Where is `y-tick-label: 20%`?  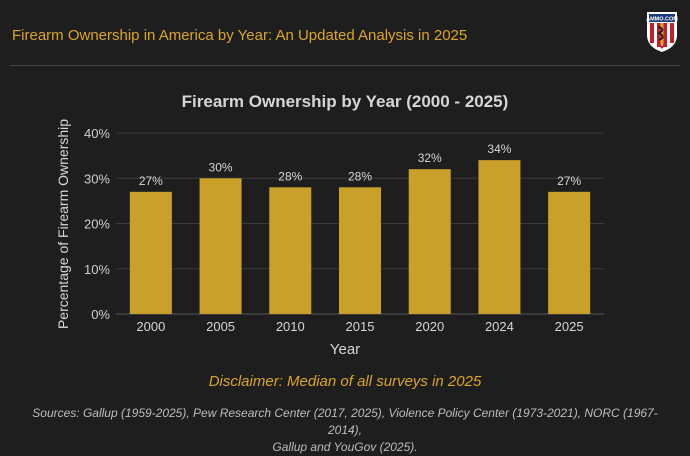 y-tick-label: 20% is located at coordinates (97, 224).